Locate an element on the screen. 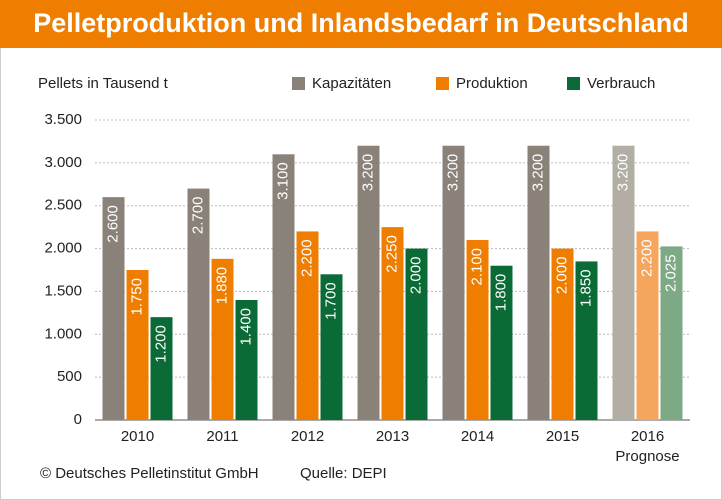 The width and height of the screenshot is (722, 500). y-tick-label: 3.500 is located at coordinates (63, 119).